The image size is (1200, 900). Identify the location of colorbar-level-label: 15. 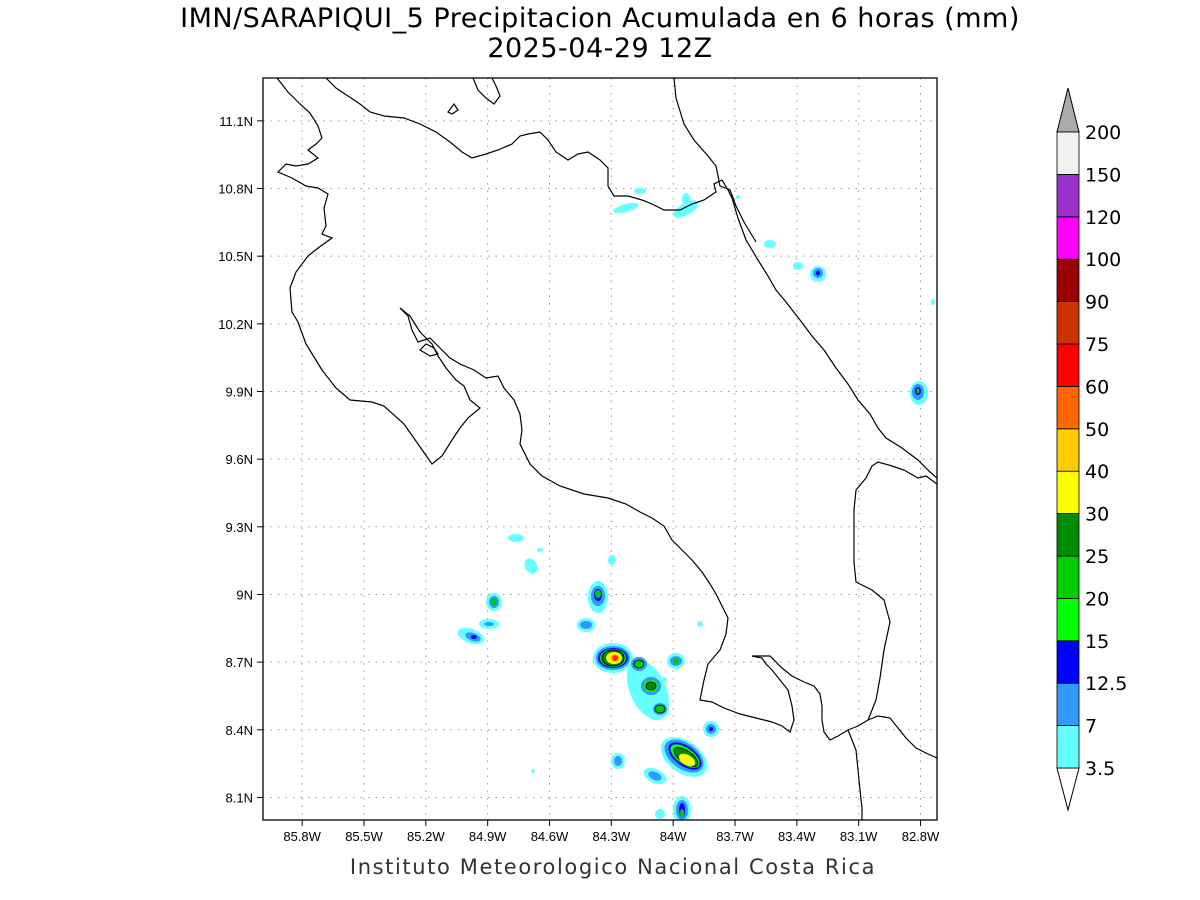
(1097, 642).